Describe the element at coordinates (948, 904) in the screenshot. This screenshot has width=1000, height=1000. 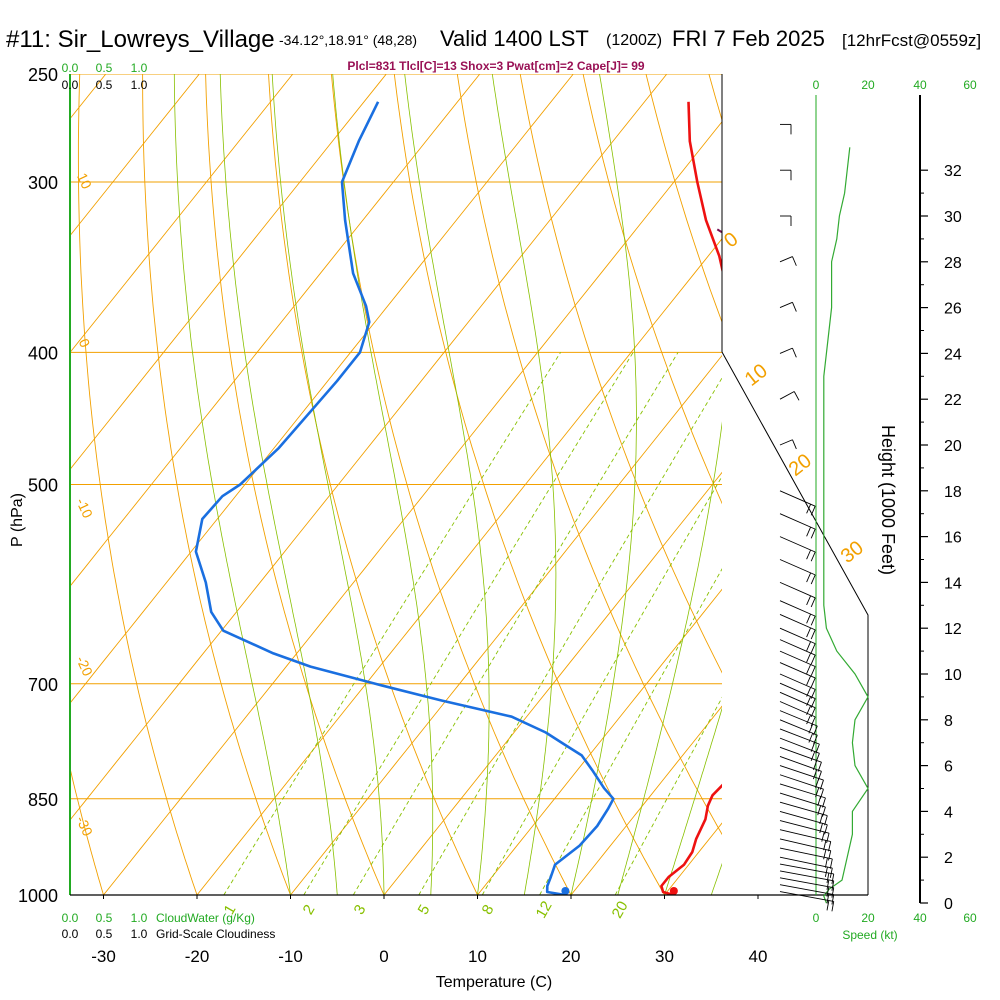
I see `height-tick-label: 0` at that location.